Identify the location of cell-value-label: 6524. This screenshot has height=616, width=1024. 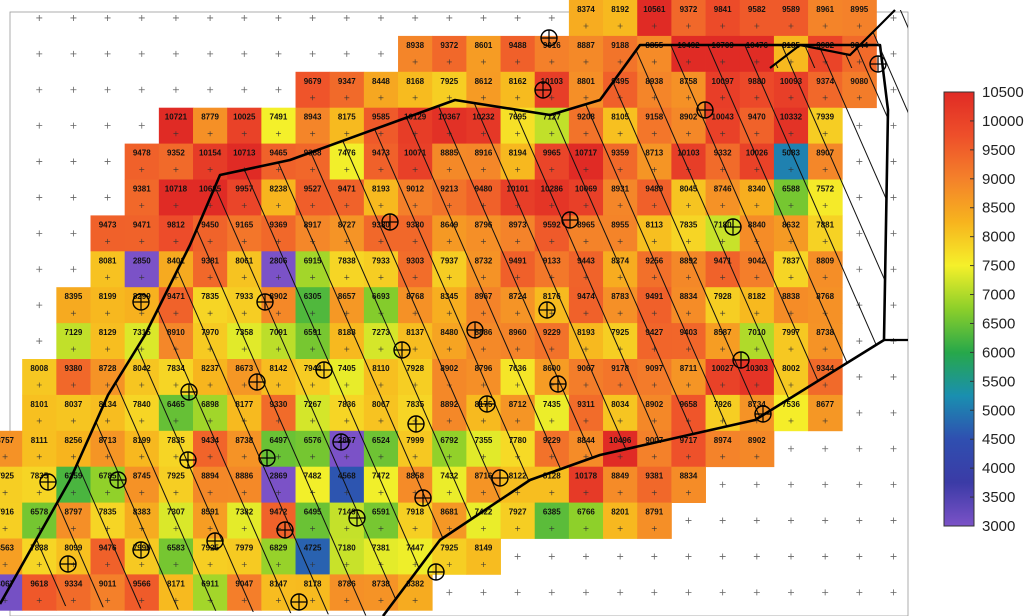
(381, 440).